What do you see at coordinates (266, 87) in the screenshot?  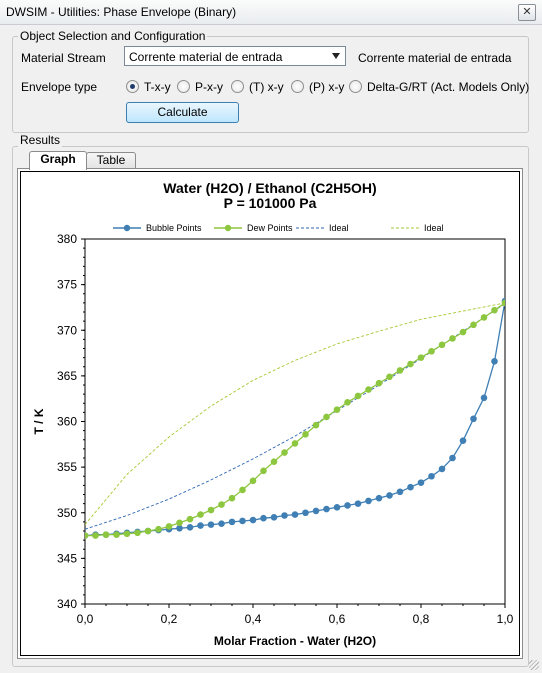 I see `radio-label: (T) x-y` at bounding box center [266, 87].